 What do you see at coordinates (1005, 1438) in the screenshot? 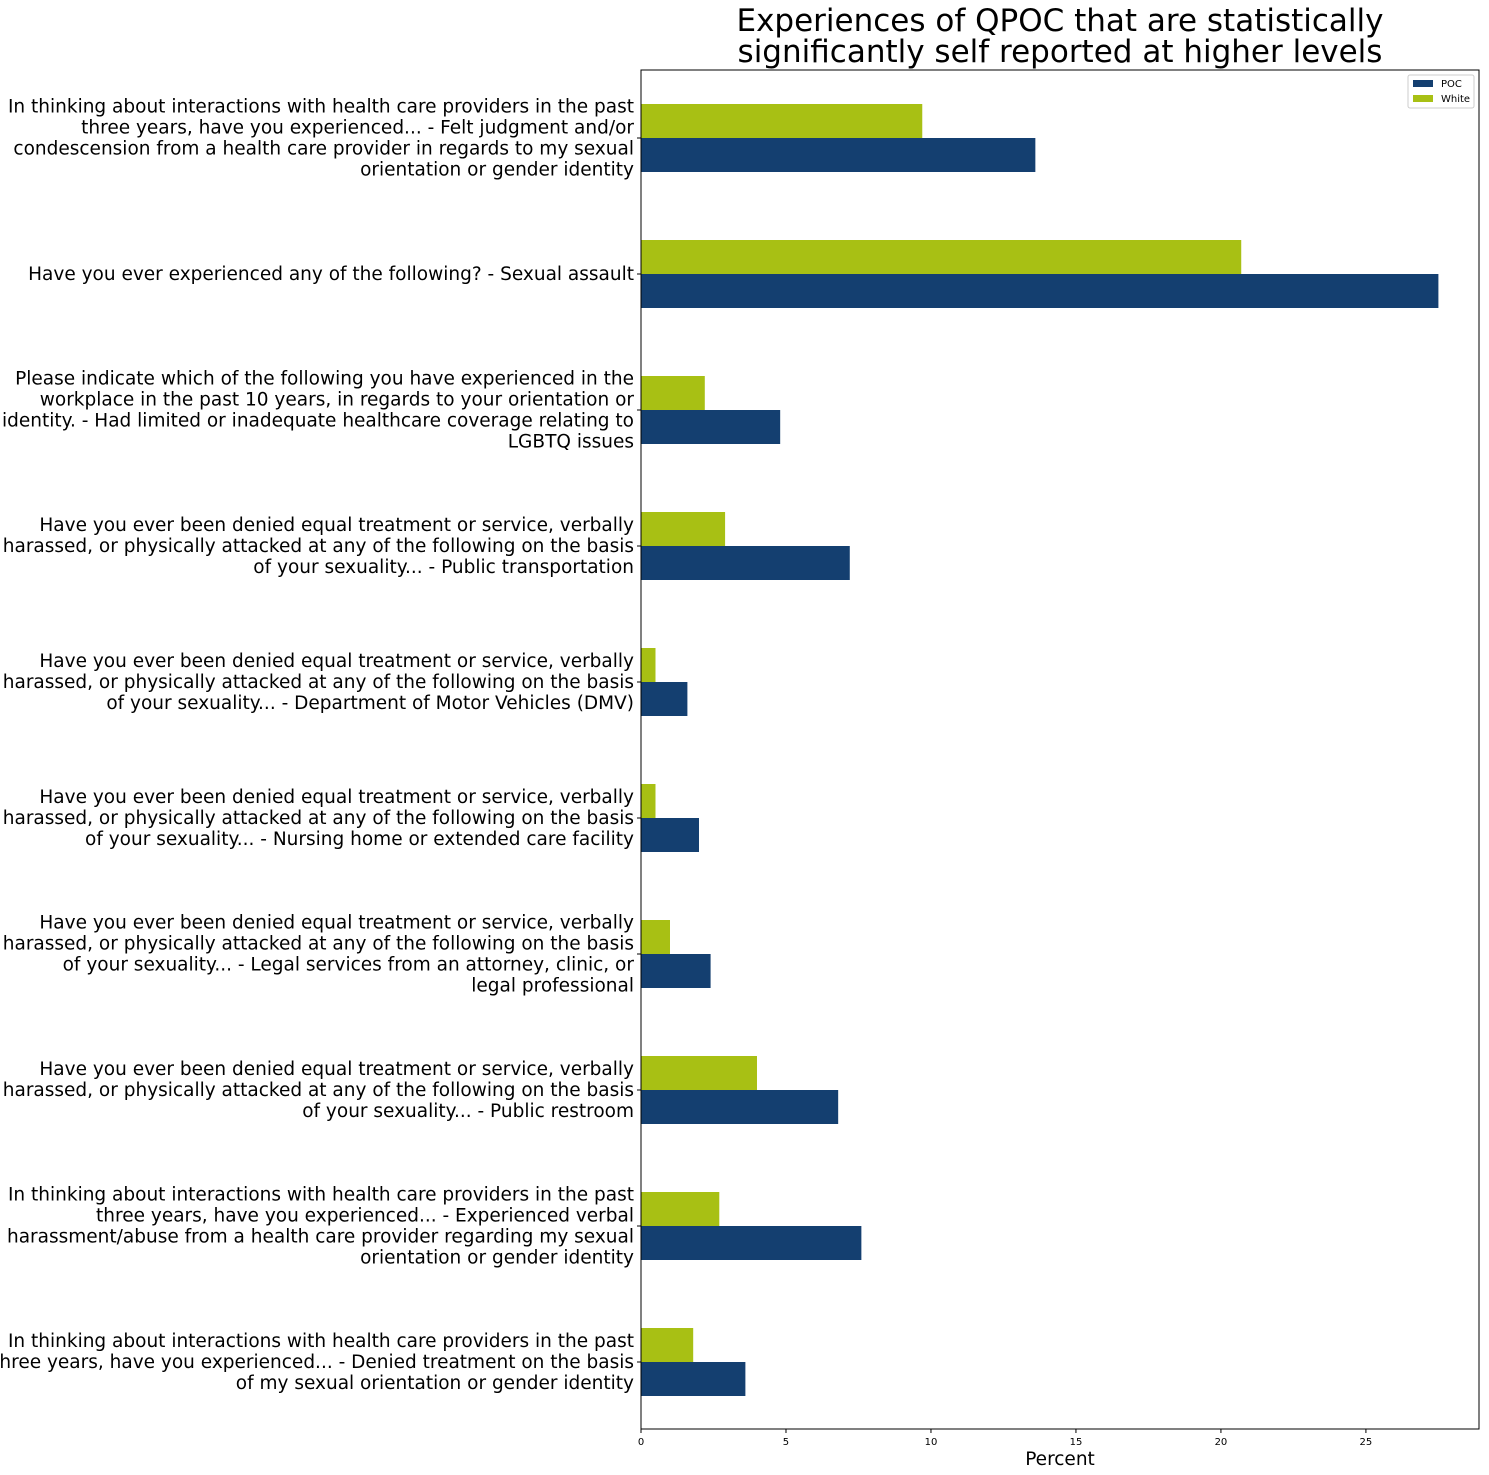
I see `x-axis-ticks: 0 5 10 15 20 25` at bounding box center [1005, 1438].